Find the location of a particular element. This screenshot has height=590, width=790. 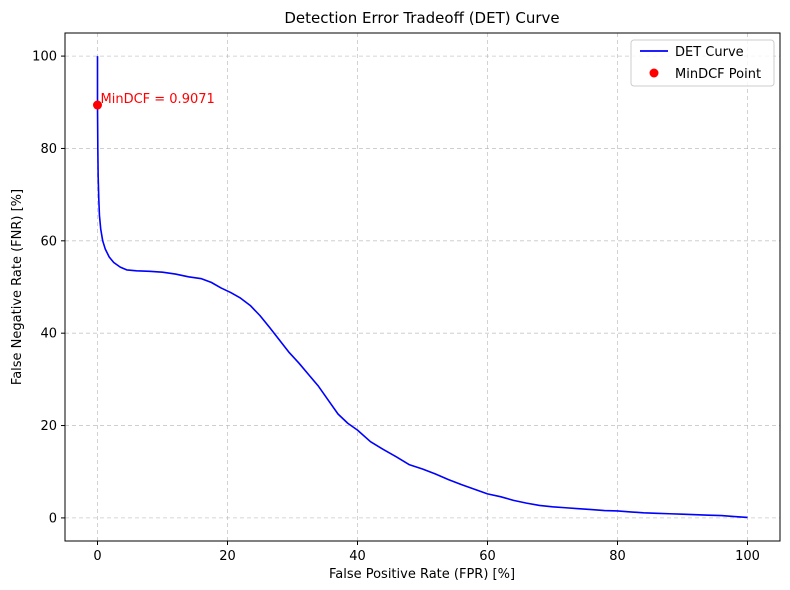

x-tick-label: 60 is located at coordinates (487, 556).